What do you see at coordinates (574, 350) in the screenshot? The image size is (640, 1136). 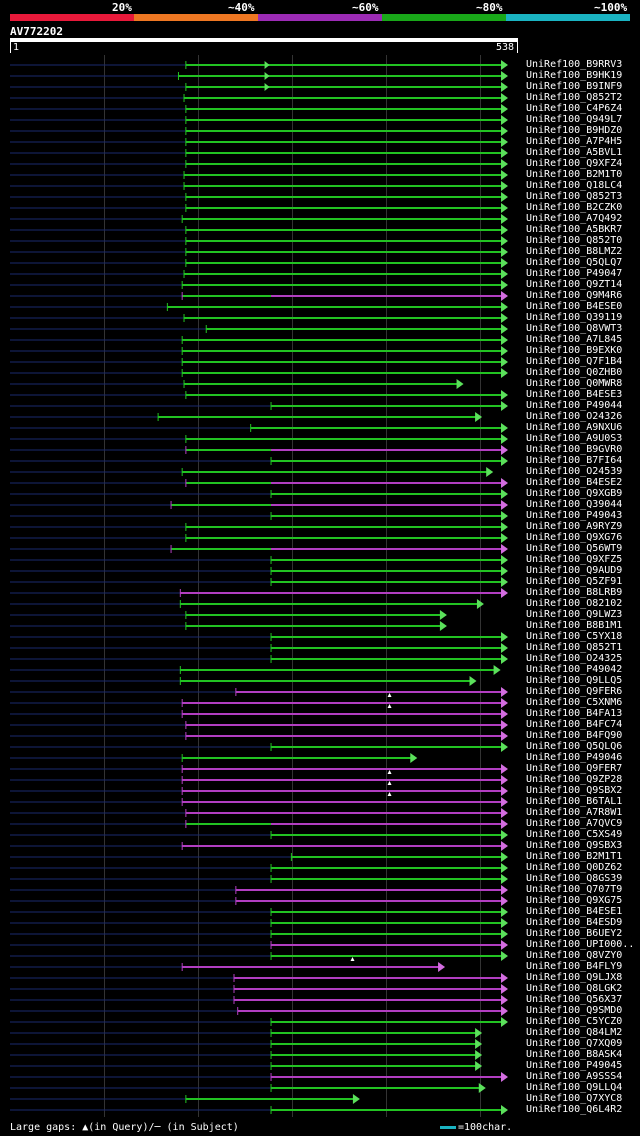 I see `hit-name-link: UniRef100_B9EXK0` at bounding box center [574, 350].